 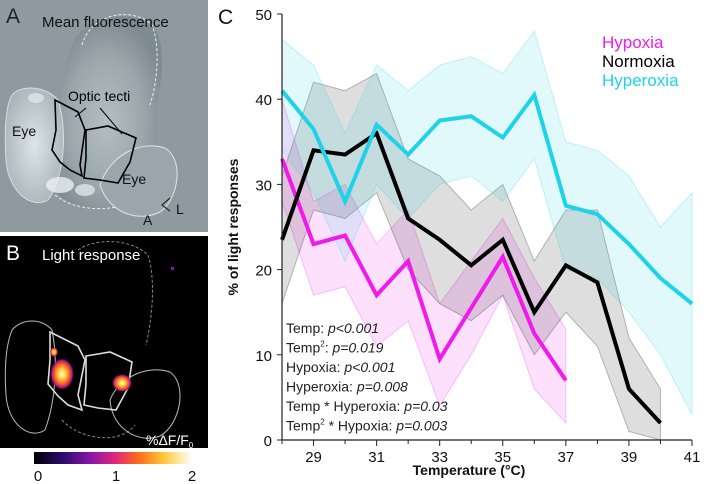 What do you see at coordinates (24, 131) in the screenshot?
I see `eye-left-label: Eye` at bounding box center [24, 131].